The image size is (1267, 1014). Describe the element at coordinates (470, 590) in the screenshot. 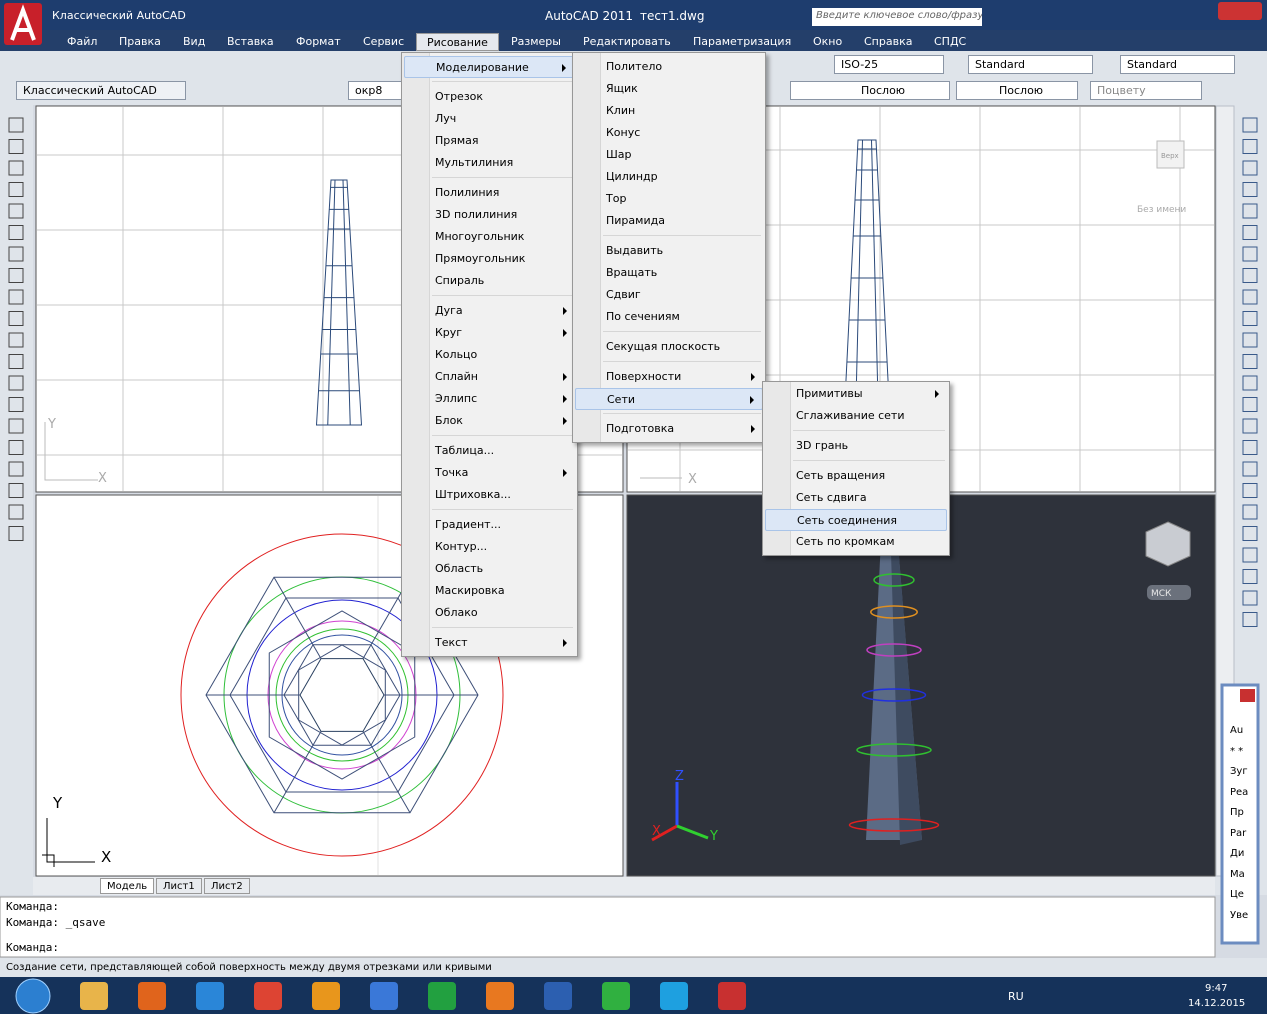

I see `menu-label: Маскировка` at that location.